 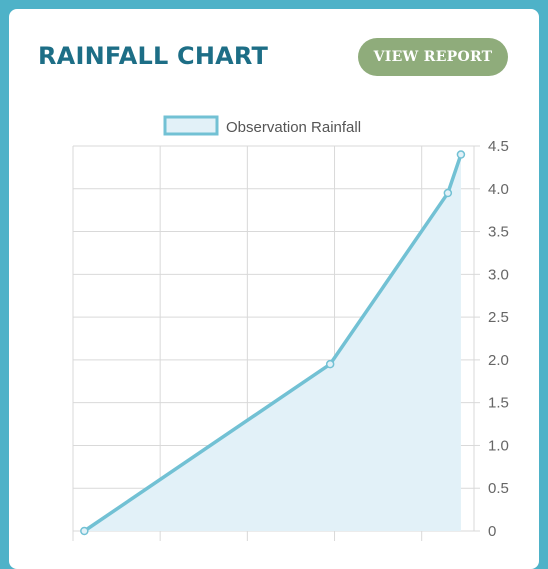 I want to click on y-tick-label: 2.5, so click(x=498, y=317).